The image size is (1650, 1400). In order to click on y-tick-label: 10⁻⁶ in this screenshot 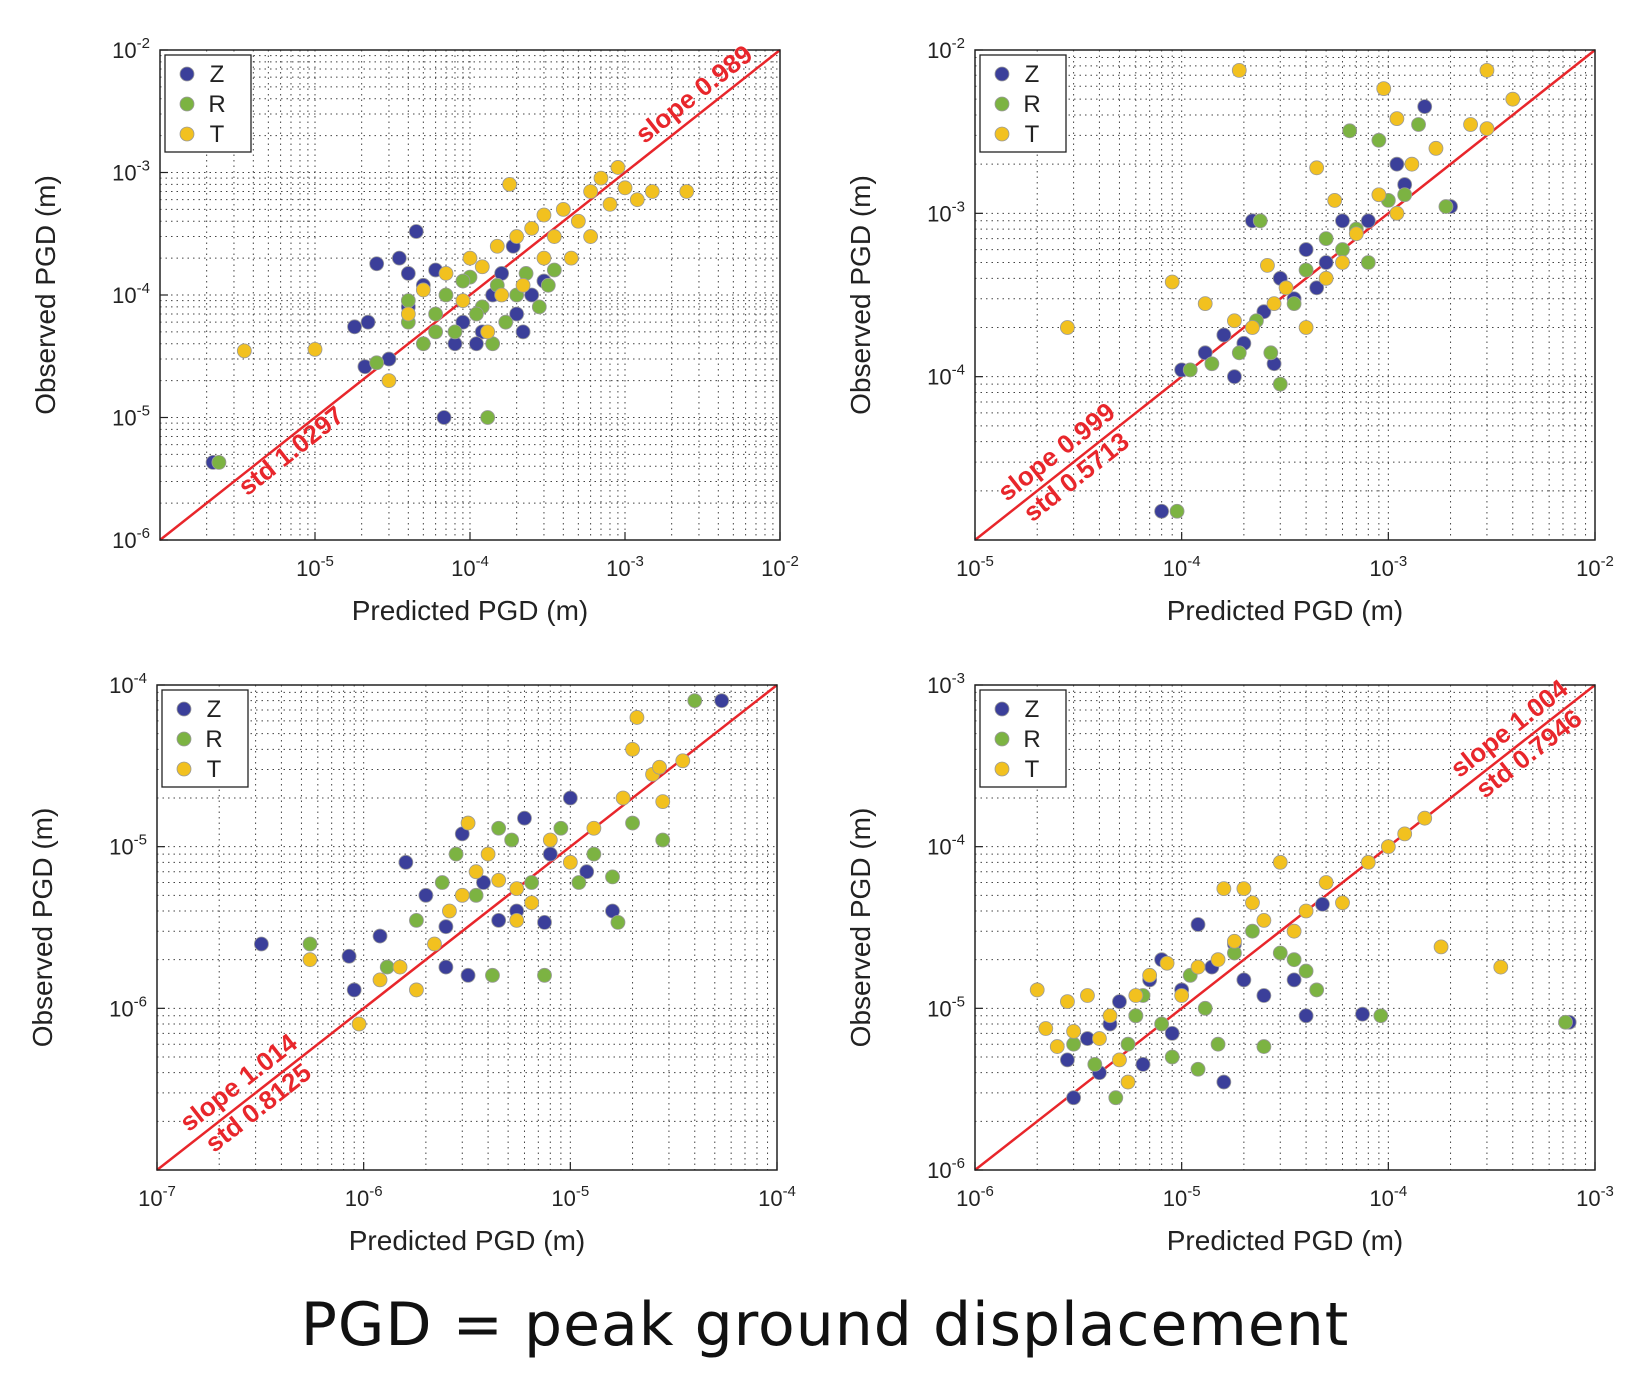, I will do `click(128, 1007)`.